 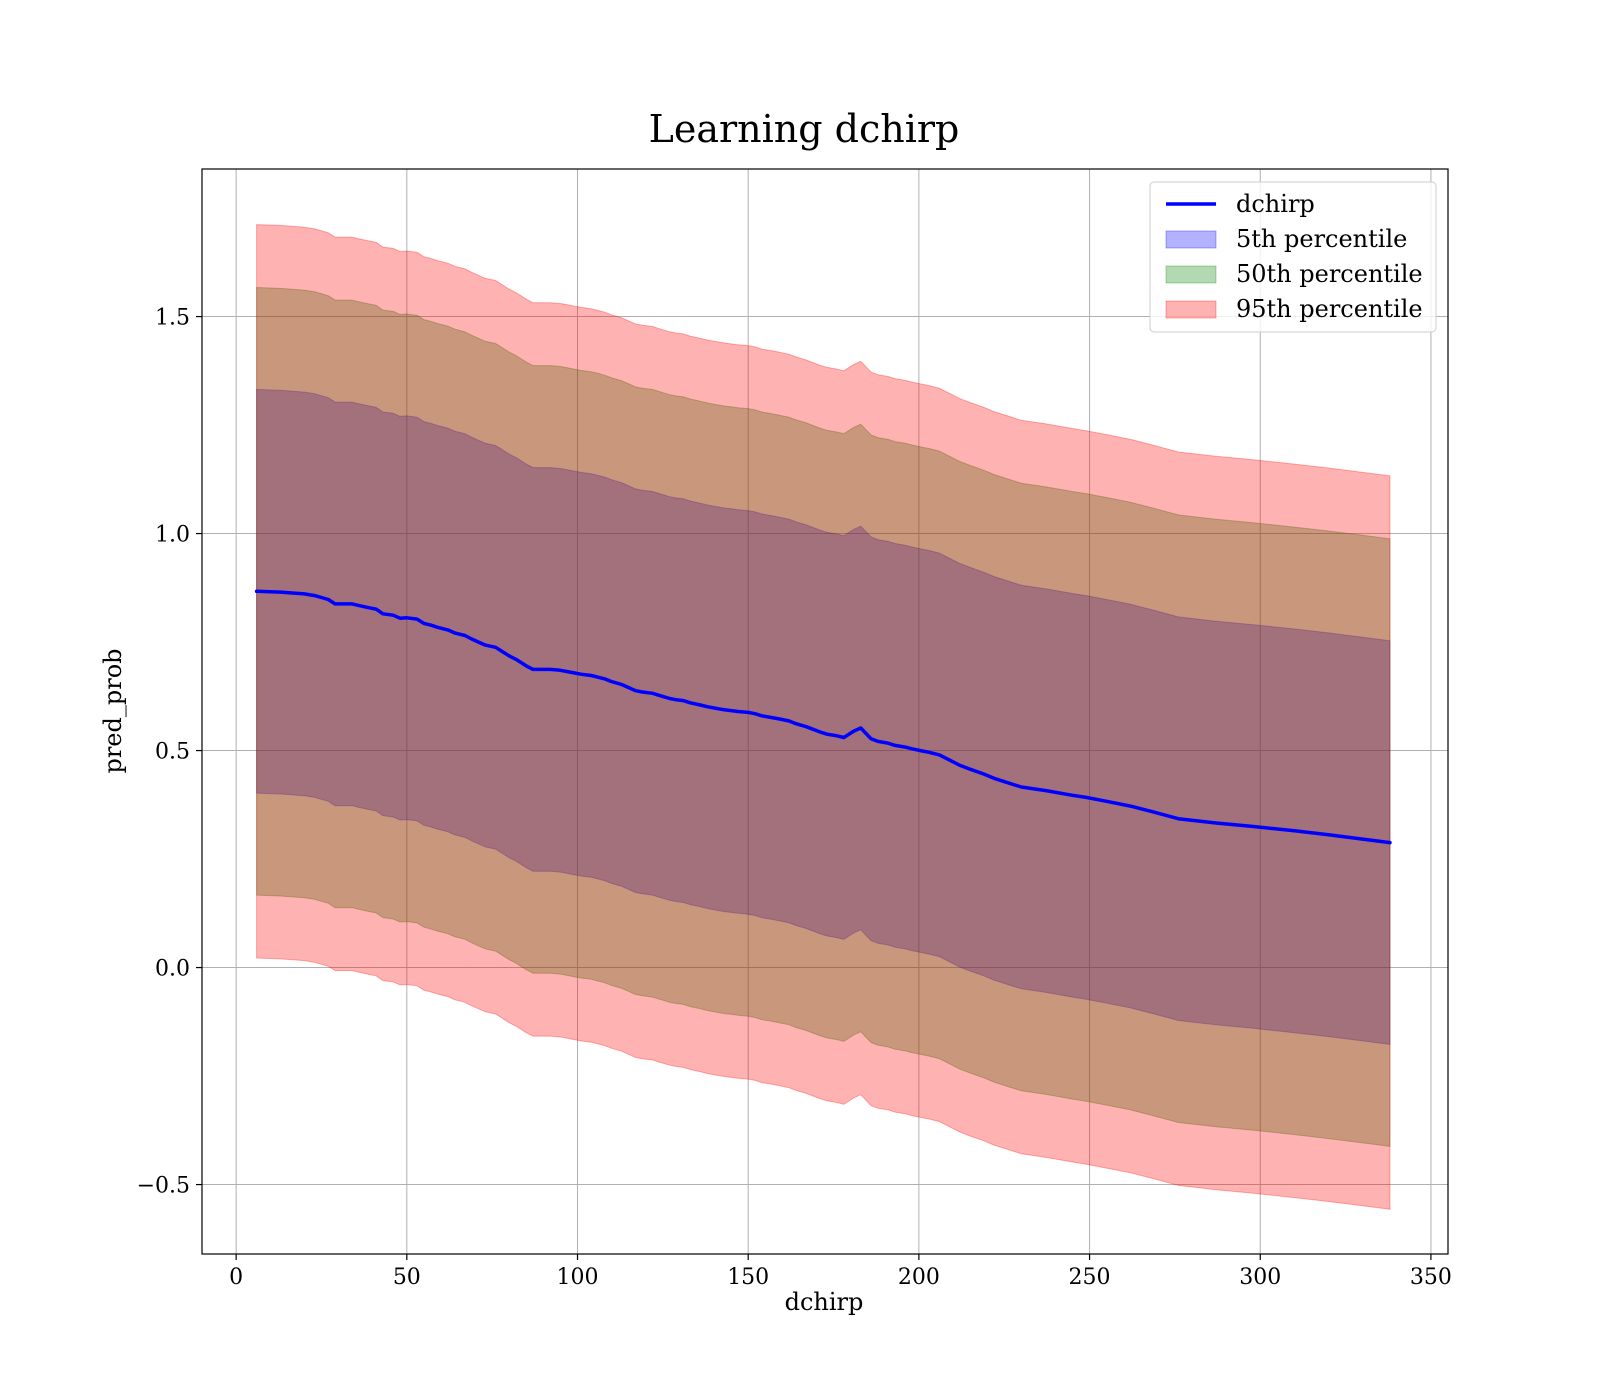 What do you see at coordinates (919, 1277) in the screenshot?
I see `x-tick-label: 200` at bounding box center [919, 1277].